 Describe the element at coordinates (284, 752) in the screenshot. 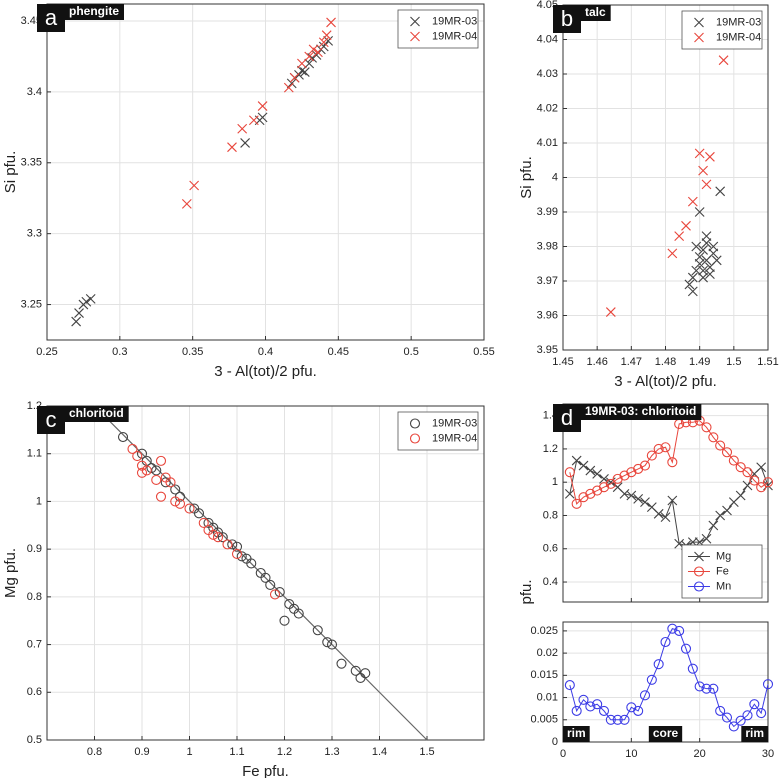

I see `x-tick-label: 1.2` at that location.